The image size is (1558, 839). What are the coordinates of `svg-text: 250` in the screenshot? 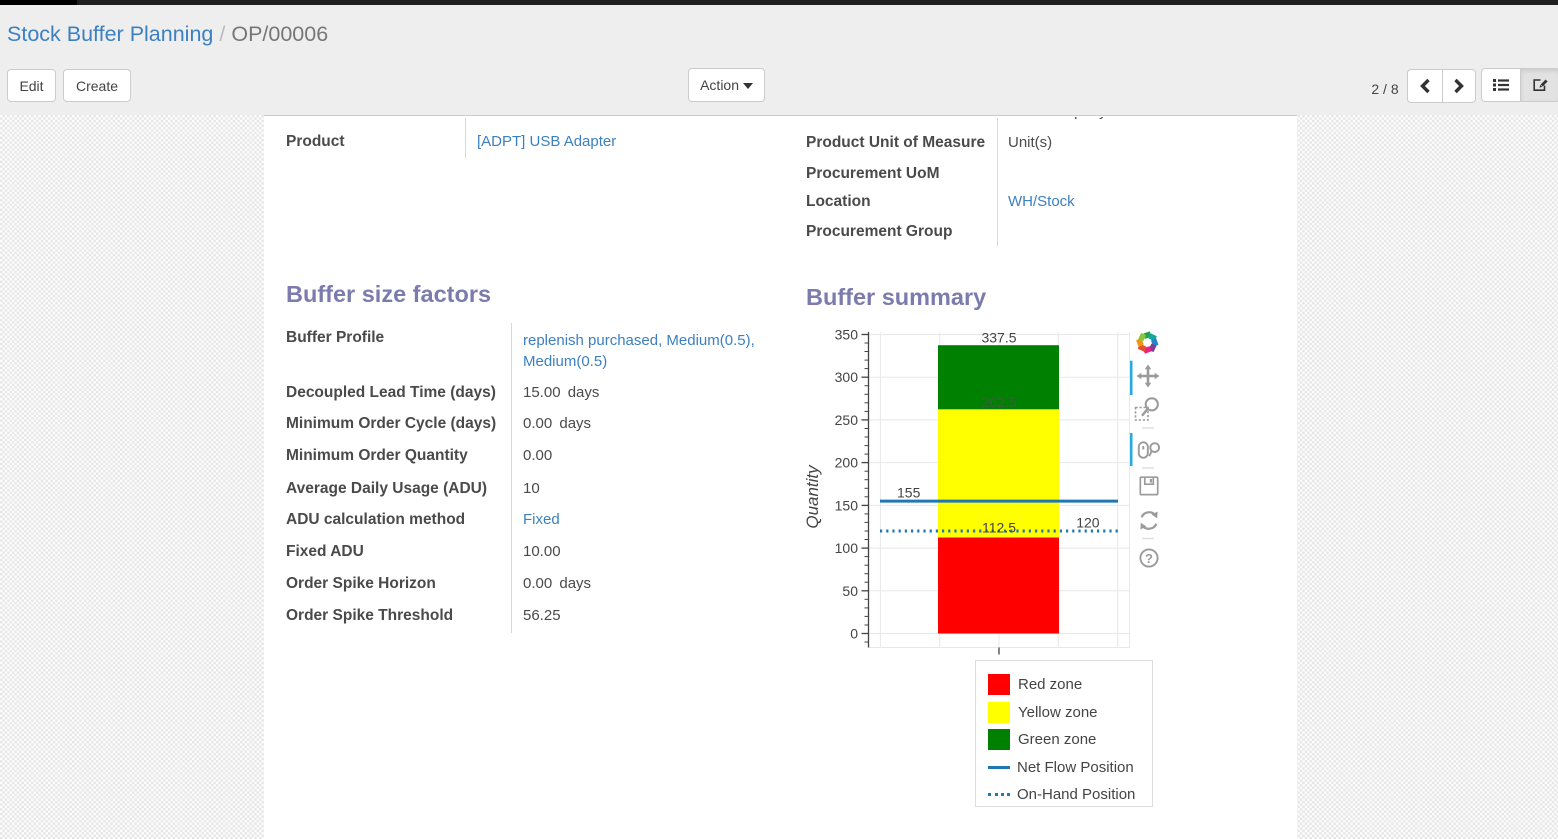 It's located at (847, 420).